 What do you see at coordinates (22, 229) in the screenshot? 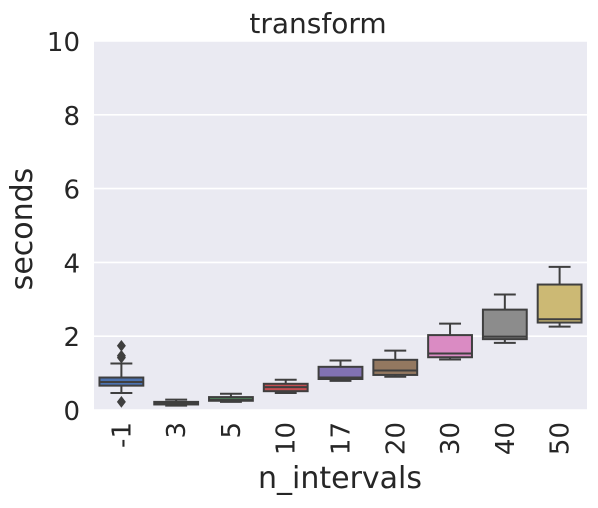
I see `y-axis-label: seconds` at bounding box center [22, 229].